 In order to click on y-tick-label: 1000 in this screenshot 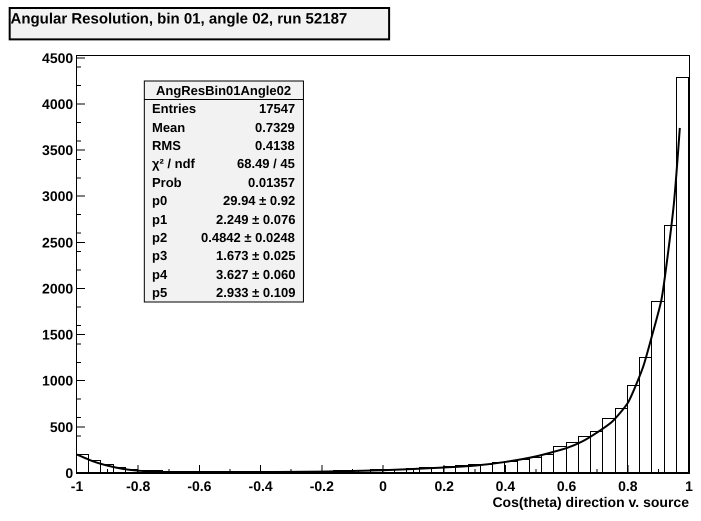, I will do `click(58, 380)`.